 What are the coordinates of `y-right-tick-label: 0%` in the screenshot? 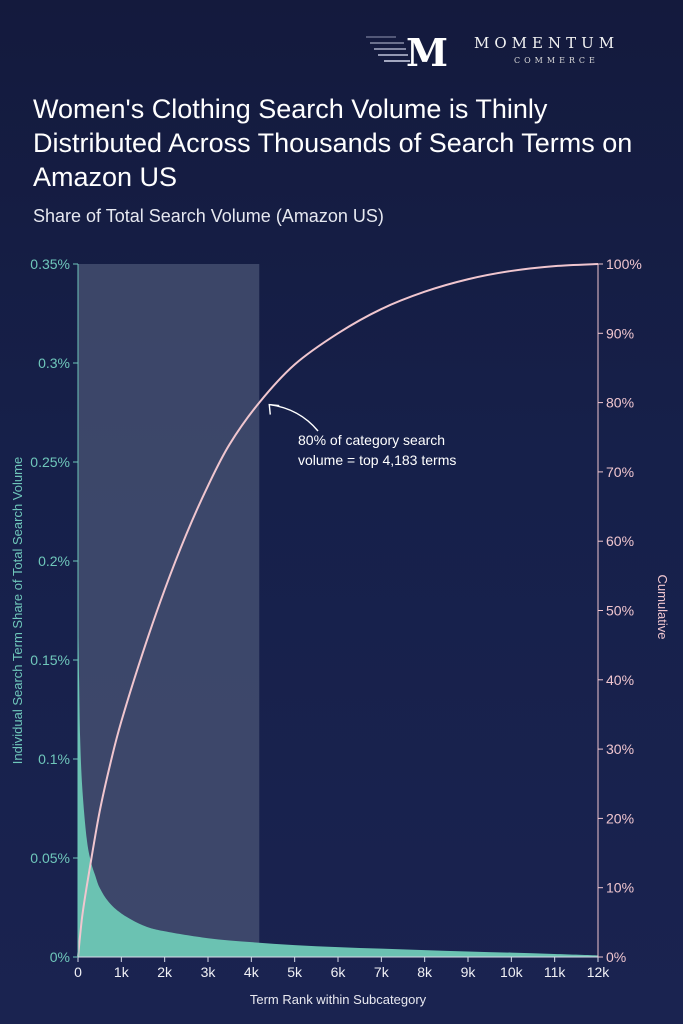 It's located at (616, 957).